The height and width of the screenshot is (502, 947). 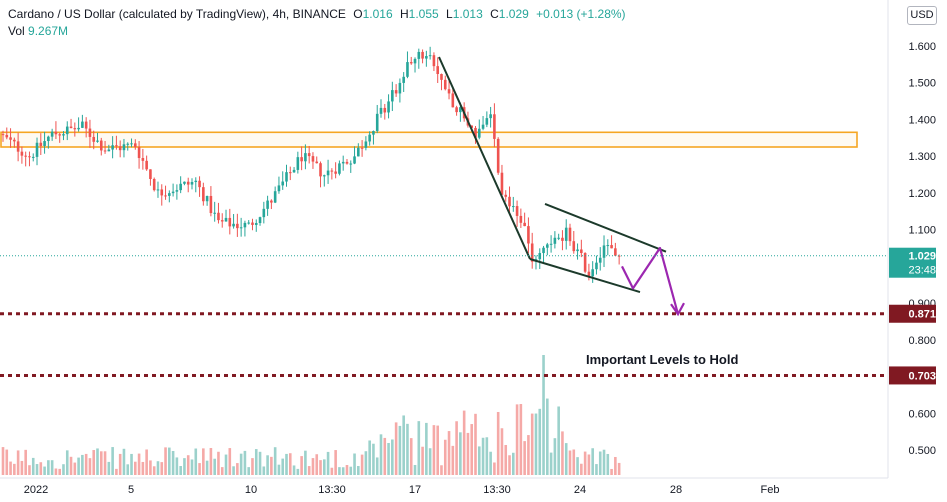 What do you see at coordinates (912, 375) in the screenshot?
I see `level-tag` at bounding box center [912, 375].